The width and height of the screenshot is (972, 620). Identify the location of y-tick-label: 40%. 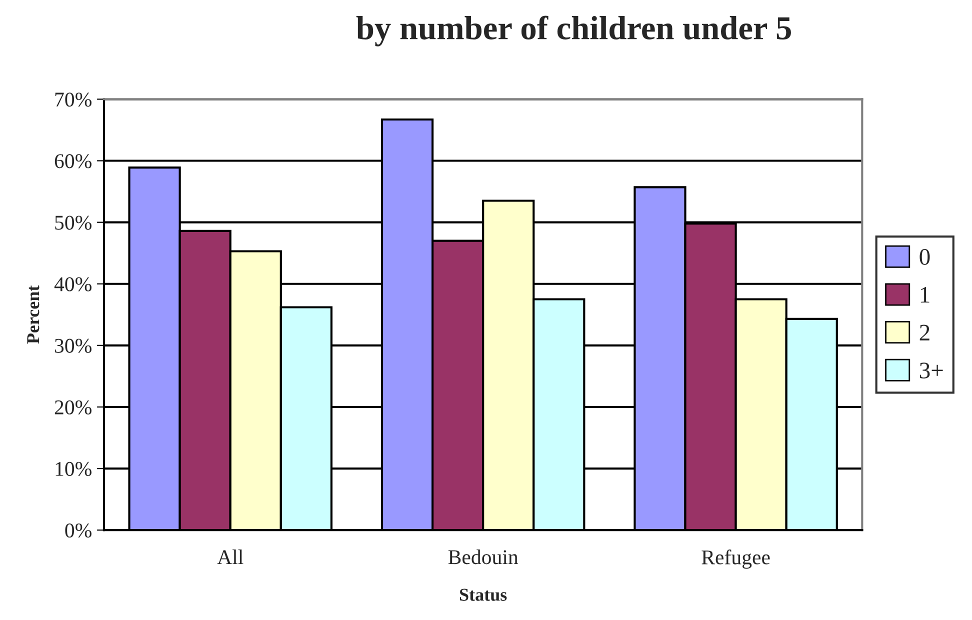
(73, 284).